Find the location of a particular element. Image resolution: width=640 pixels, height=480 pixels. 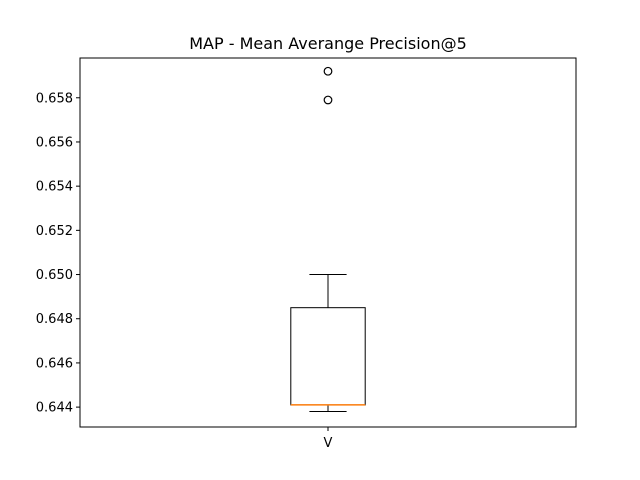

y-tick-label: 0.648 is located at coordinates (54, 319).